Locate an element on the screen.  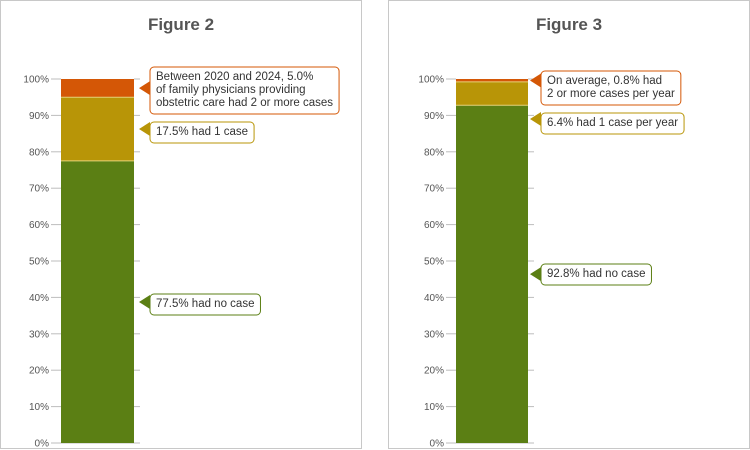
callout-text: 92.8% had no case is located at coordinates (596, 274).